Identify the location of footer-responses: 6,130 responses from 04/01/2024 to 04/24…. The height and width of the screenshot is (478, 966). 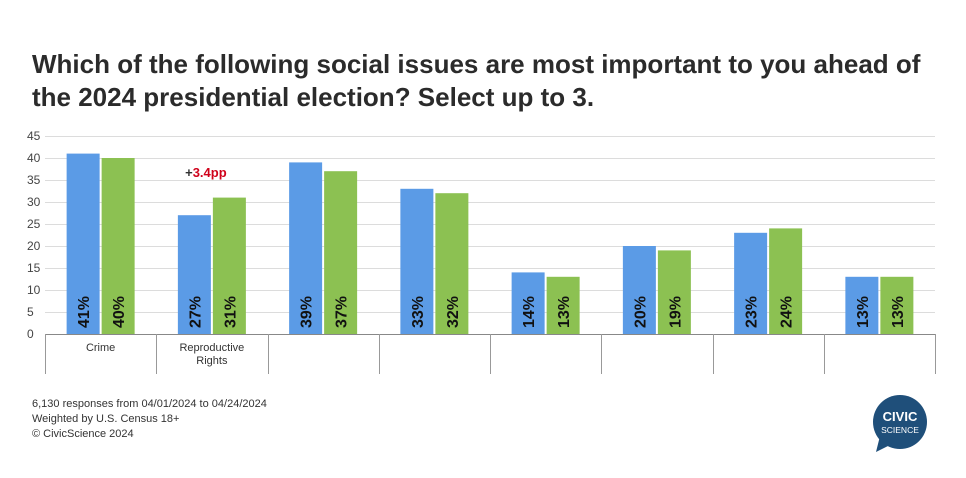
(149, 404).